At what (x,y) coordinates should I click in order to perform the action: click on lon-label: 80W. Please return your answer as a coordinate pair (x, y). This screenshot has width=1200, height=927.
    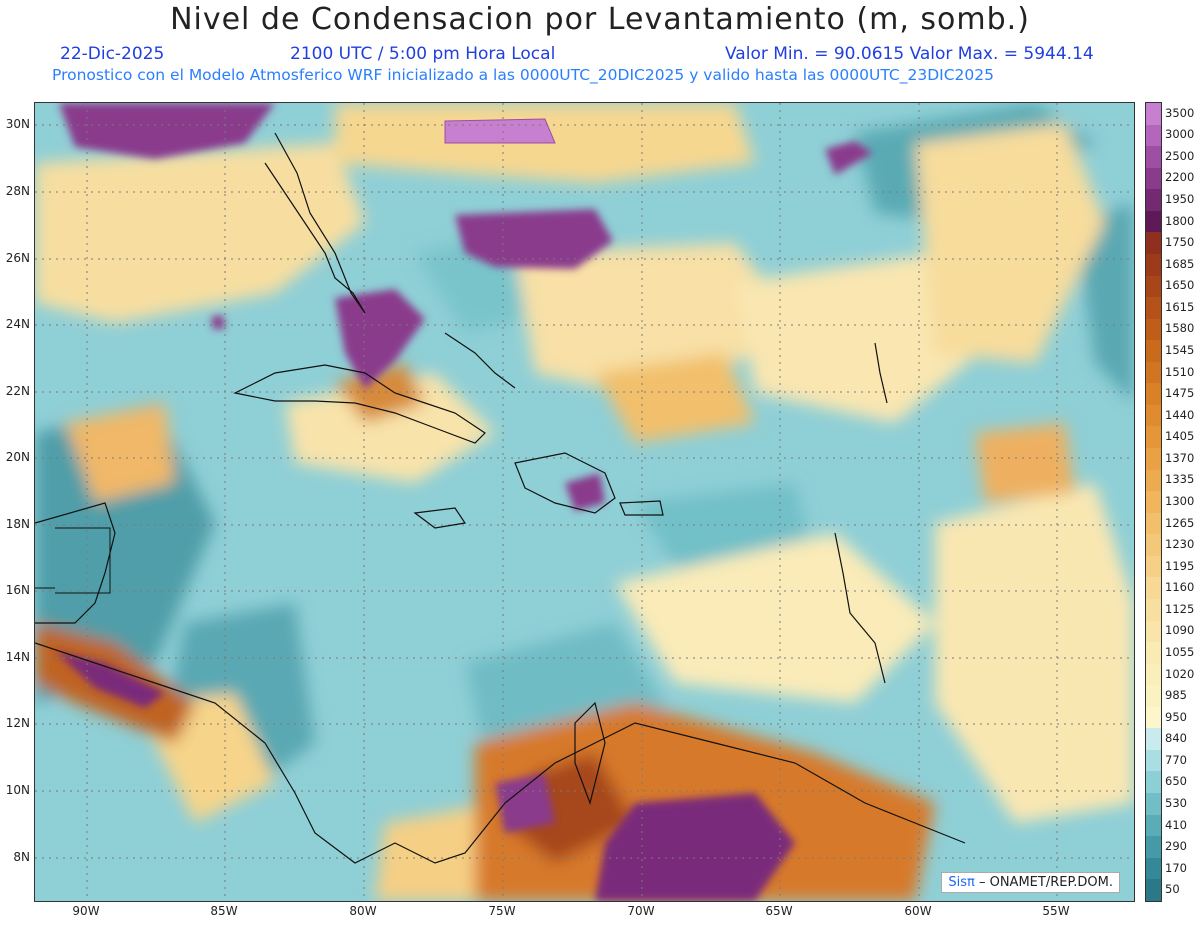
    Looking at the image, I should click on (363, 911).